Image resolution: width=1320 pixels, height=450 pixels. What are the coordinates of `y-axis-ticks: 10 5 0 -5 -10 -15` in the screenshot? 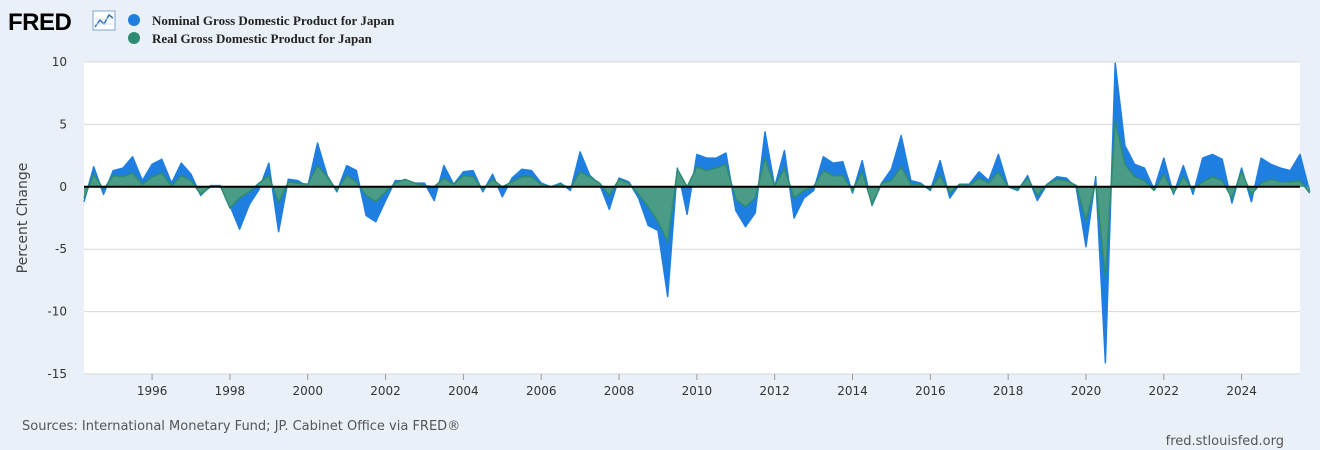 It's located at (57, 218).